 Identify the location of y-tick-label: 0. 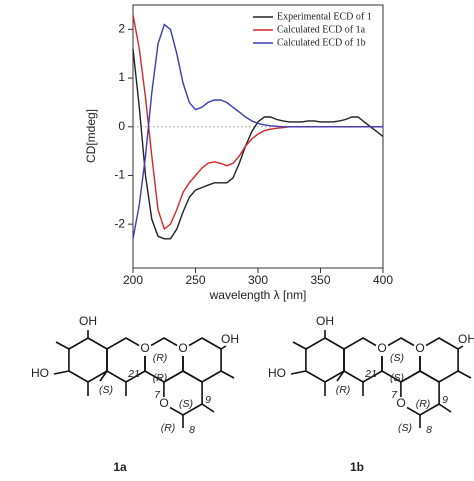
(121, 126).